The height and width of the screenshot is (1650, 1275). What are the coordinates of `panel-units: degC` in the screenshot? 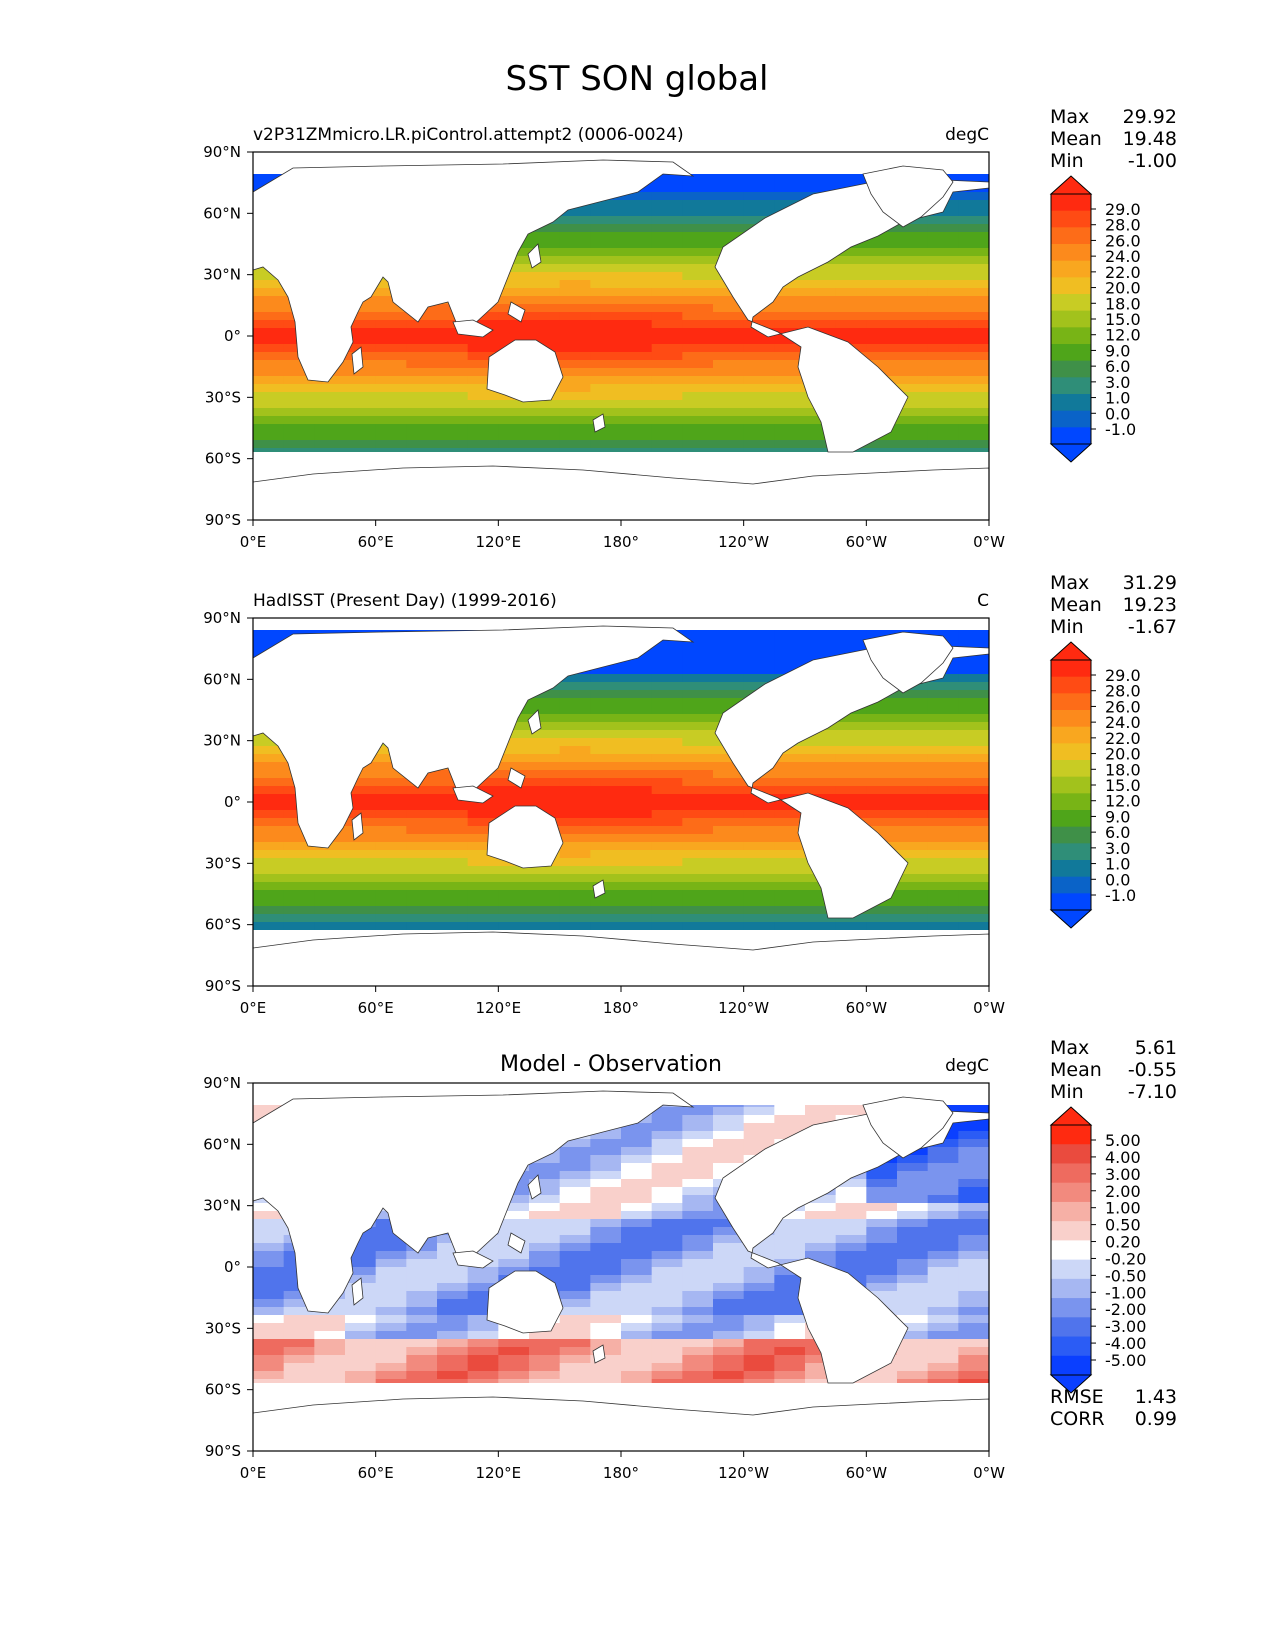 It's located at (967, 1066).